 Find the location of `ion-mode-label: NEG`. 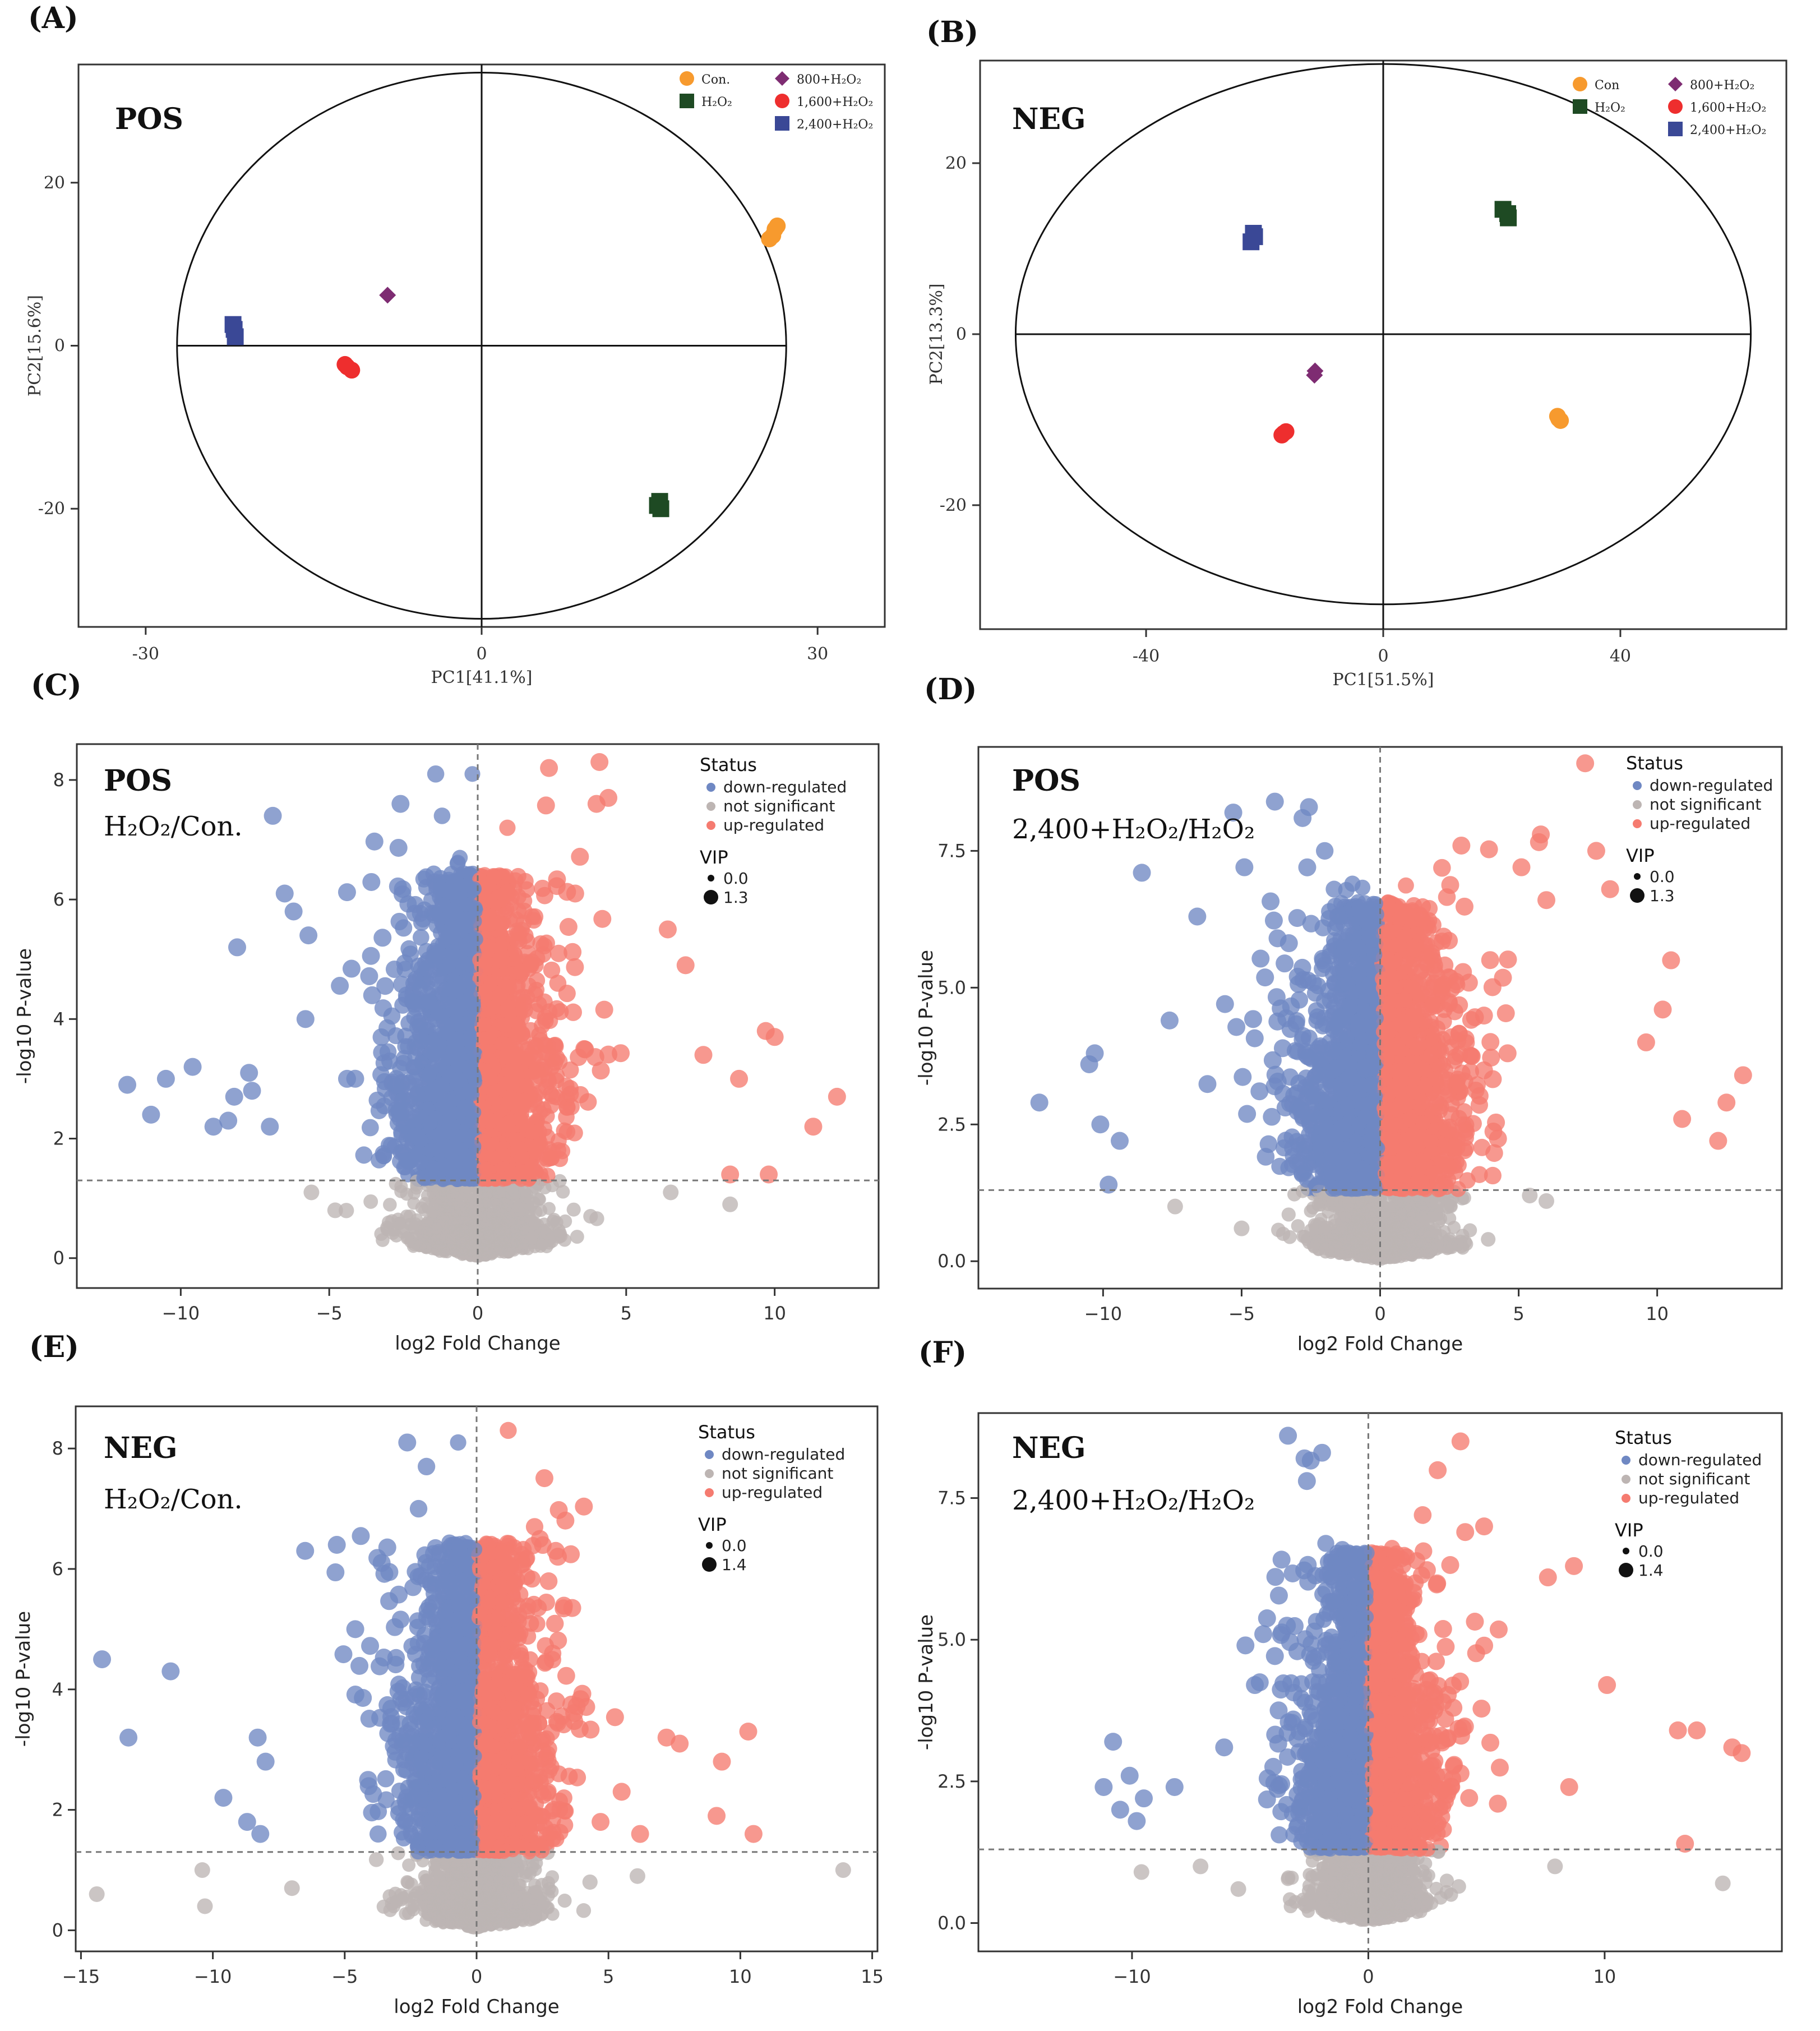

ion-mode-label: NEG is located at coordinates (1049, 119).